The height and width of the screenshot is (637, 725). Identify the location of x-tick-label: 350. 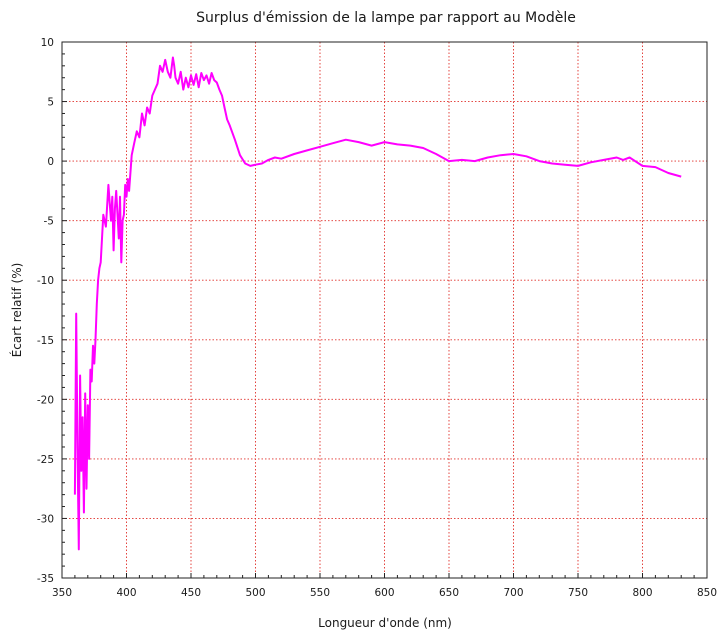
(62, 593).